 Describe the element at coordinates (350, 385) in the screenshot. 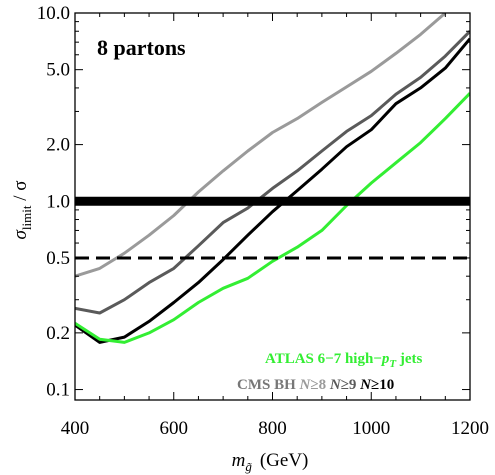

I see `legend-cms-segment: ≥9` at that location.